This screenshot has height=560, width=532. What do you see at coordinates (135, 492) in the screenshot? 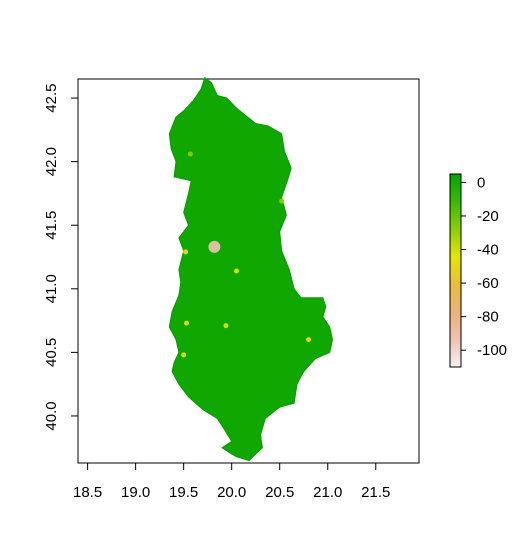
I see `x-tick-label: 19.0` at bounding box center [135, 492].